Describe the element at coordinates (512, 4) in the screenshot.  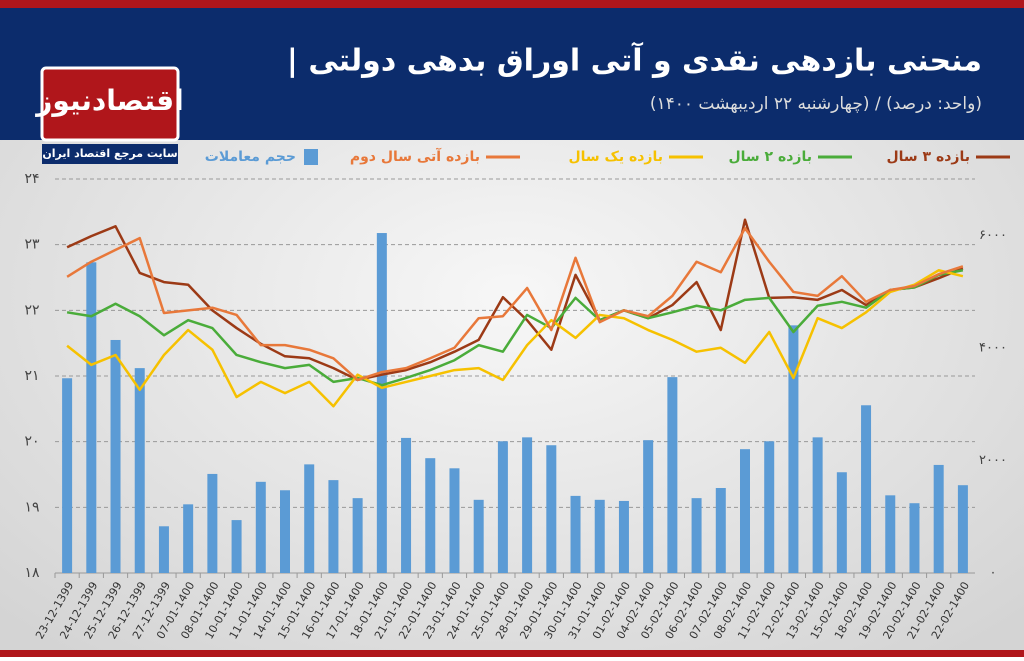
I see `top-stripe` at that location.